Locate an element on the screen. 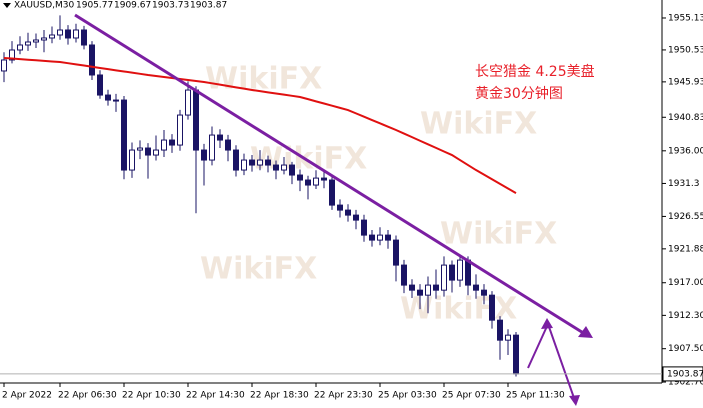 This screenshot has width=703, height=408. header-title: XAUUSD,M30 is located at coordinates (44, 6).